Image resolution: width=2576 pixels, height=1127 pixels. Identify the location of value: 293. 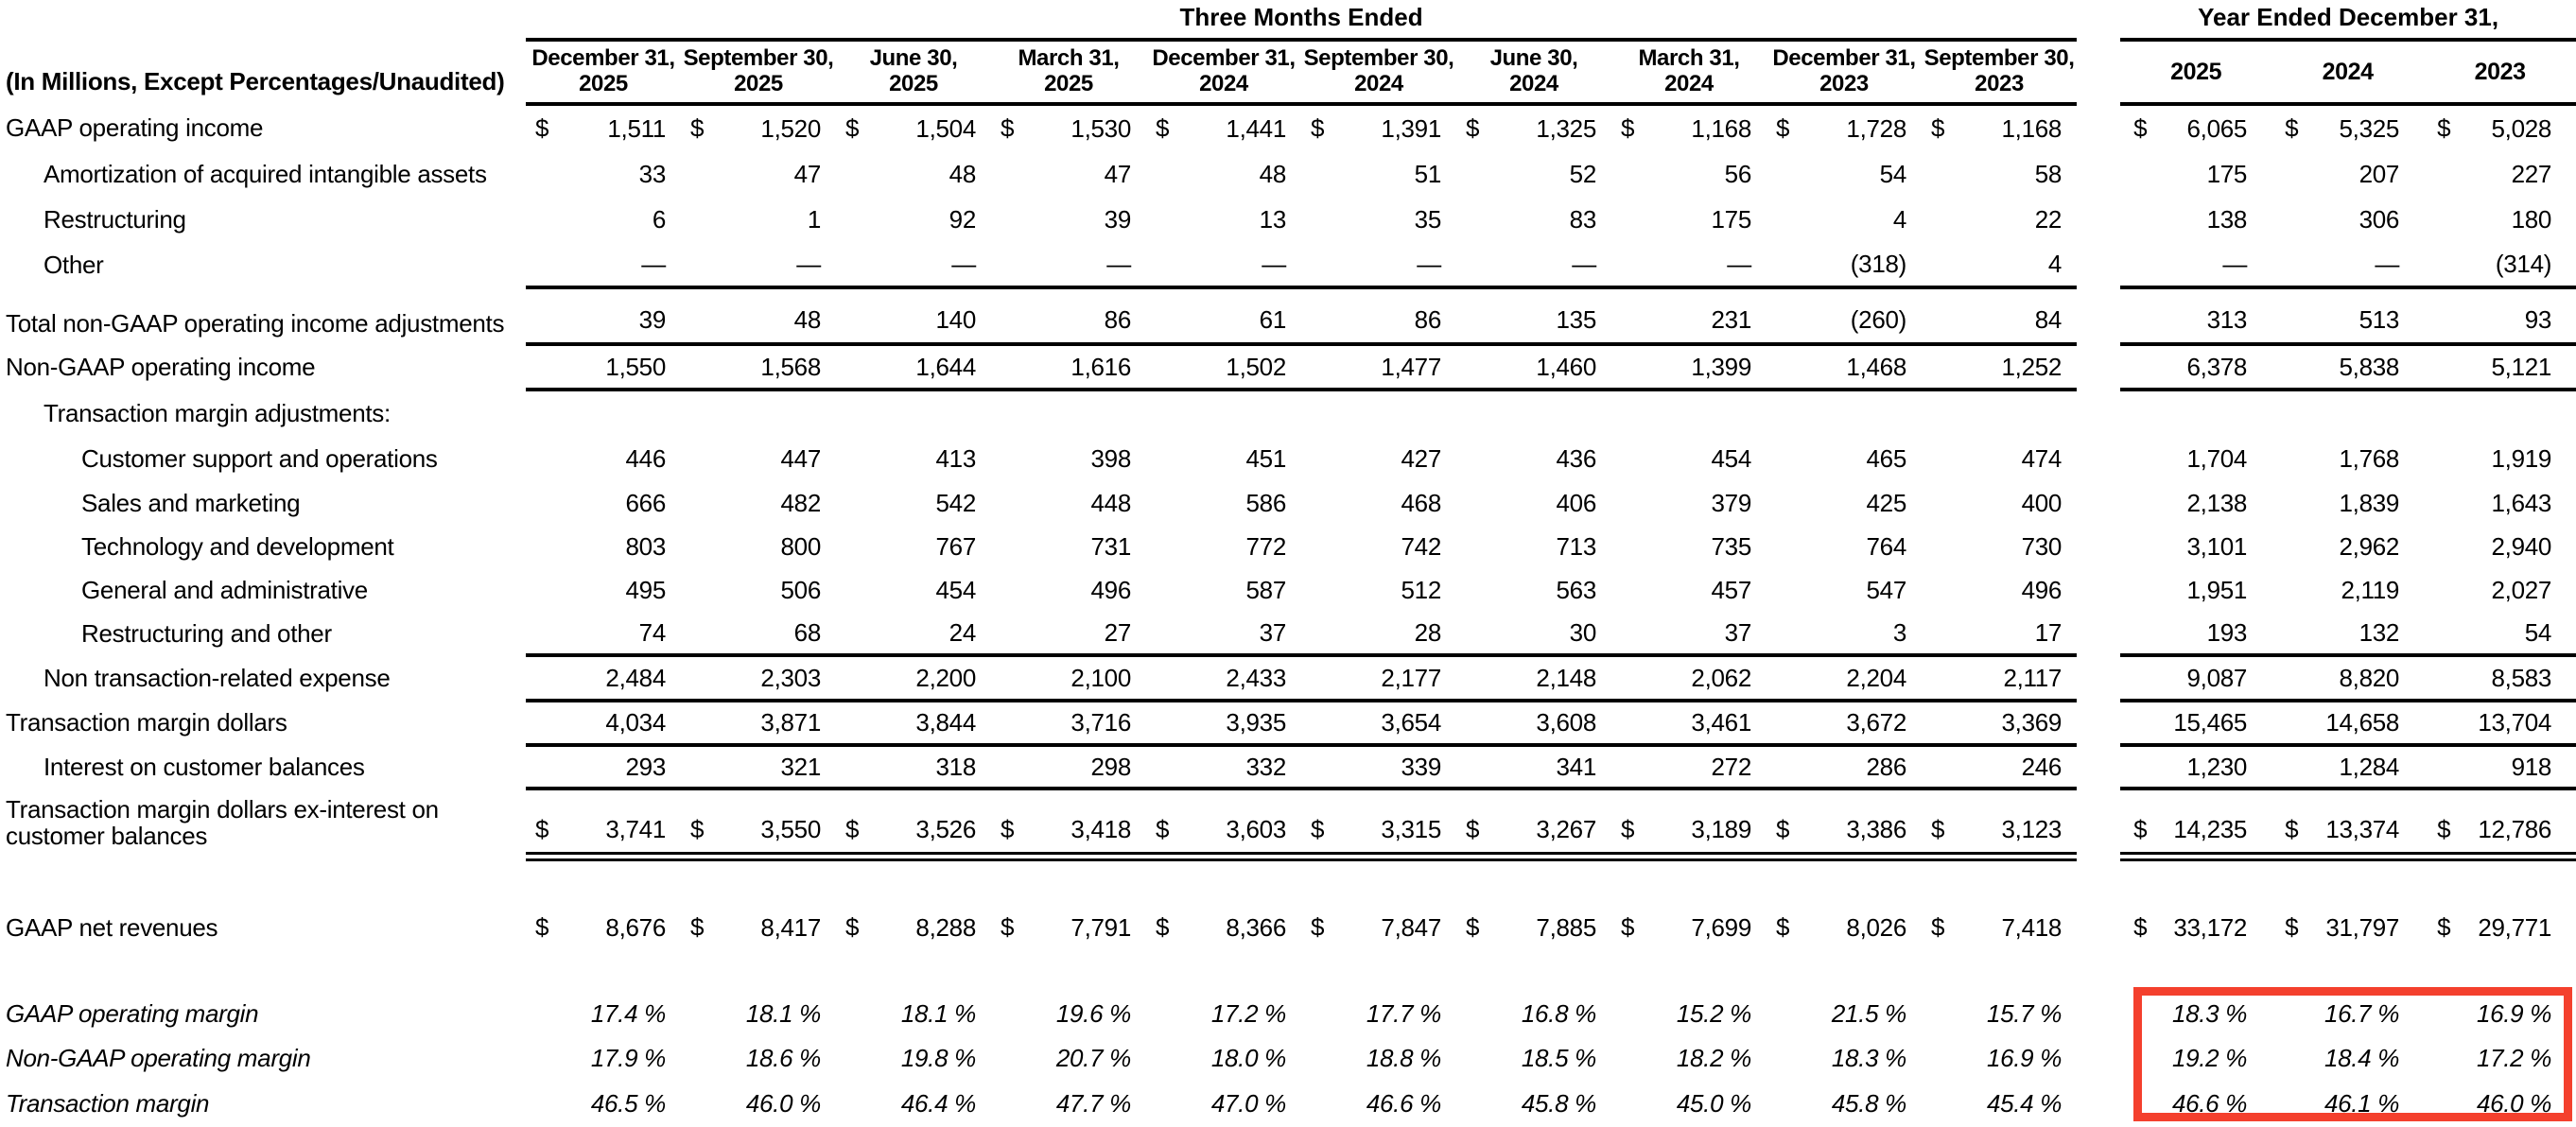
(646, 767).